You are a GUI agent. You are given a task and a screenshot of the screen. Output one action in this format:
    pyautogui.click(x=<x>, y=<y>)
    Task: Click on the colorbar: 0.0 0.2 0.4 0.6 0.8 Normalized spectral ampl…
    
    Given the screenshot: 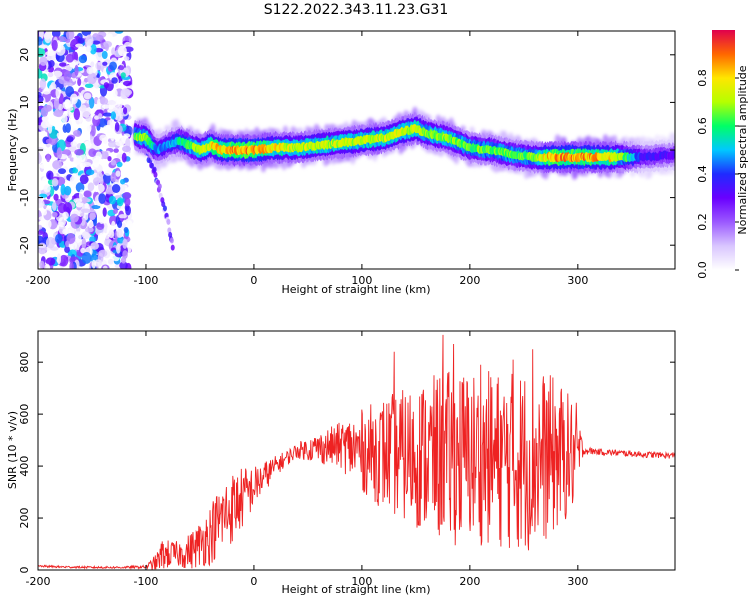 What is the action you would take?
    pyautogui.click(x=722, y=154)
    